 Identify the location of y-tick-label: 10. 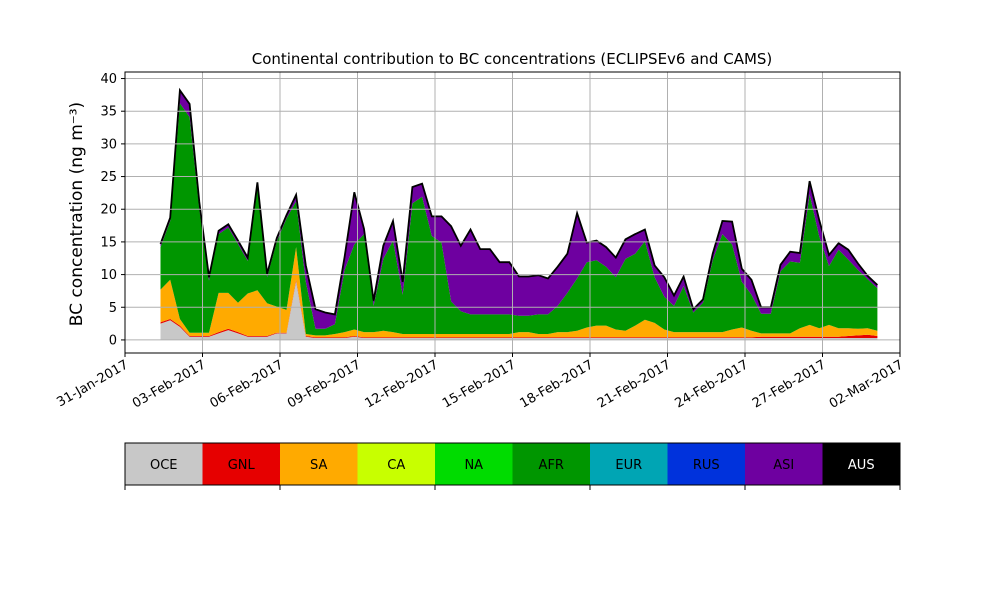
(108, 275).